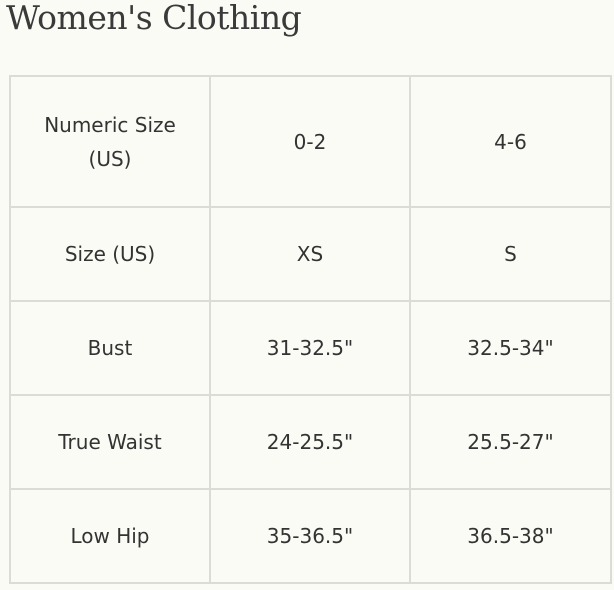 This screenshot has width=614, height=590. I want to click on table-cell: 31-32.5", so click(310, 348).